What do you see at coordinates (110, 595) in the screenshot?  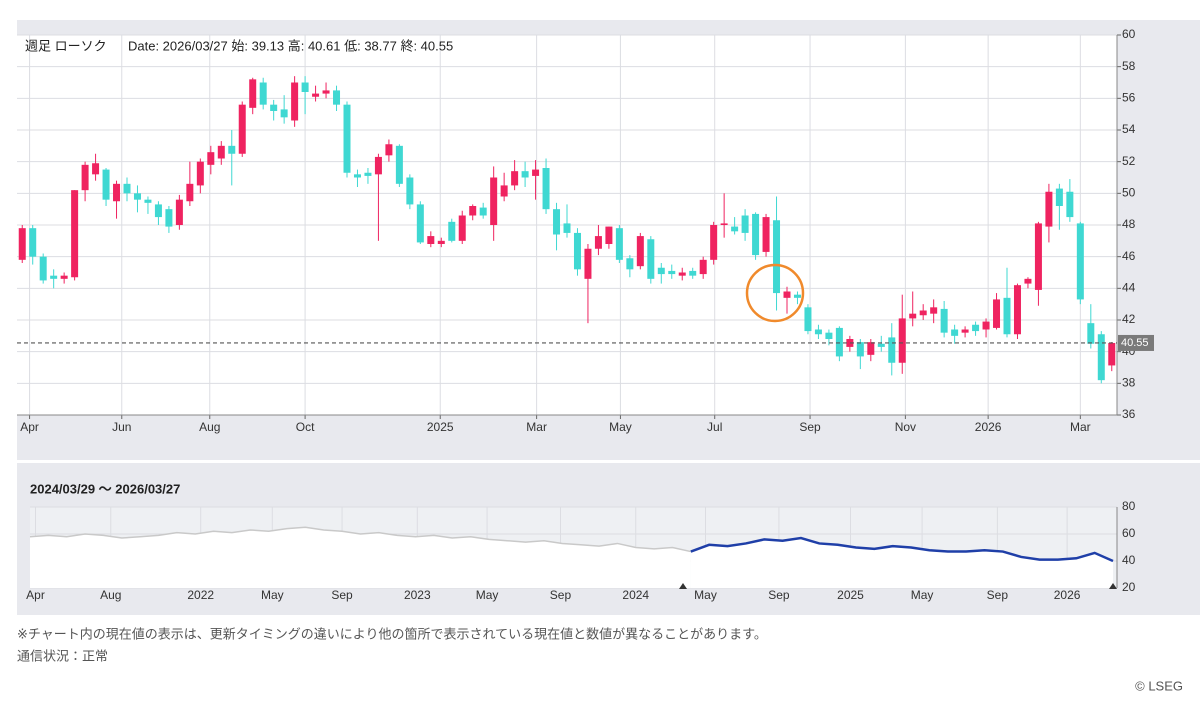 I see `x-tick-label: Aug` at bounding box center [110, 595].